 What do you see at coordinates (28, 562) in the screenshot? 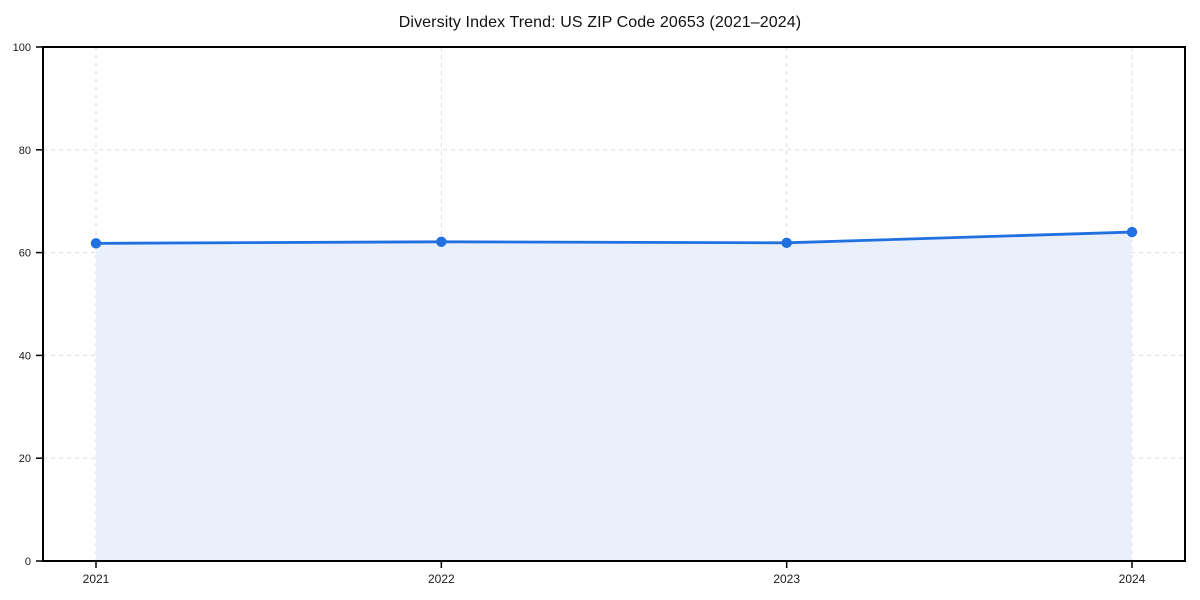
I see `y-tick-label-0: 0` at bounding box center [28, 562].